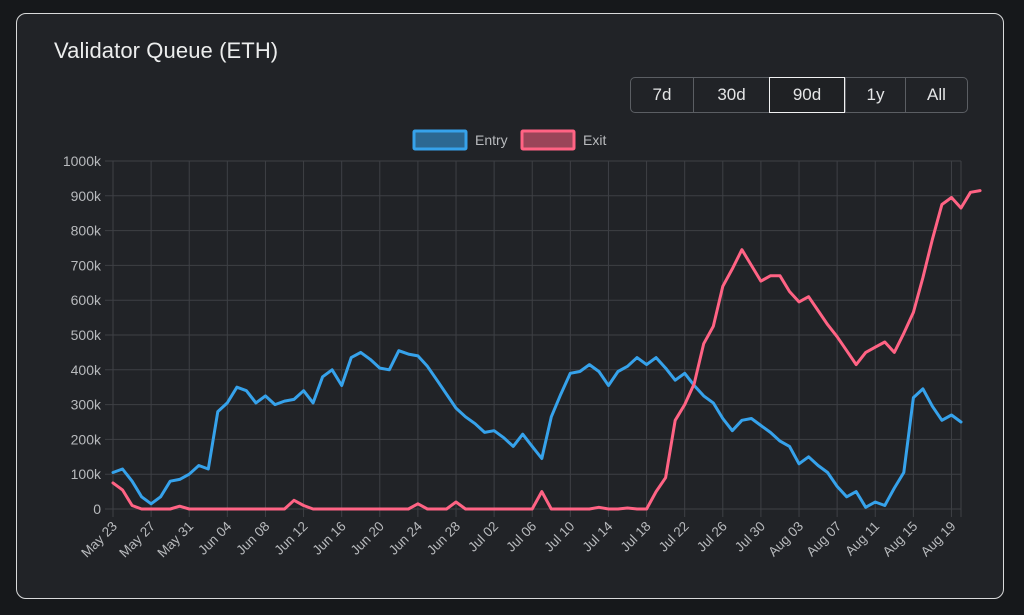  What do you see at coordinates (862, 539) in the screenshot?
I see `x-tick-label: Aug 11` at bounding box center [862, 539].